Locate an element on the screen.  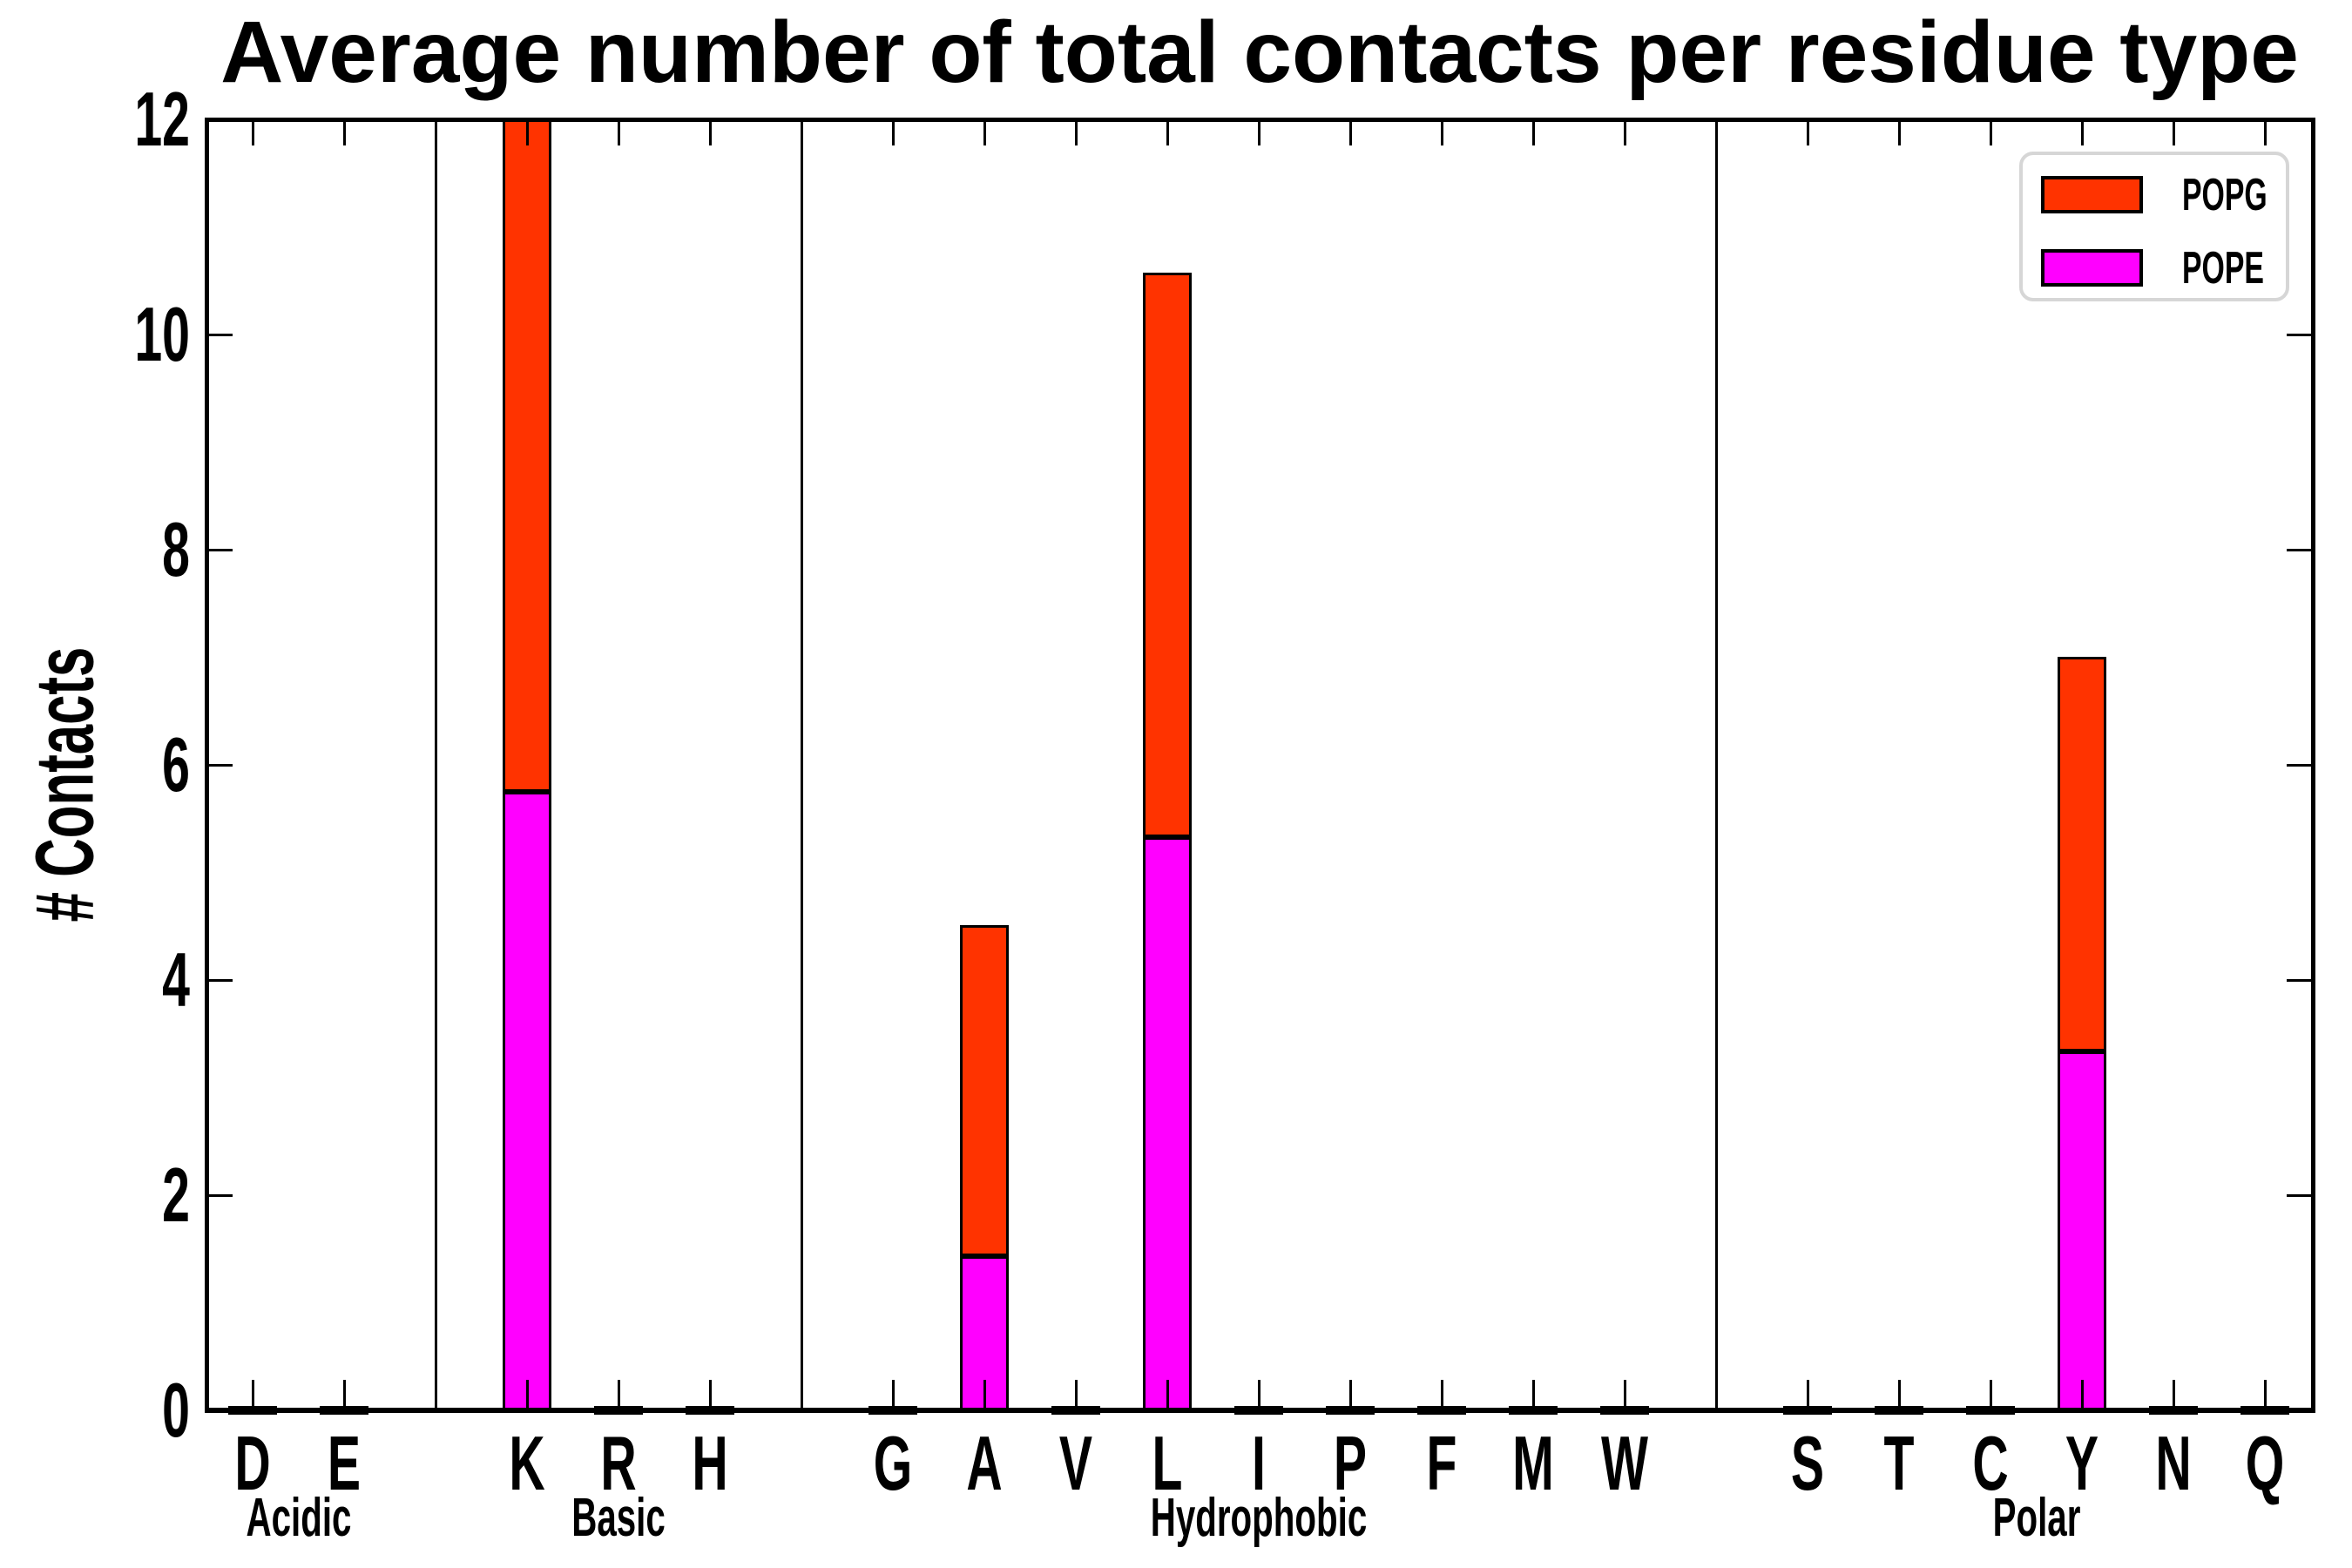
x-tick-bottom-D is located at coordinates (252, 1395).